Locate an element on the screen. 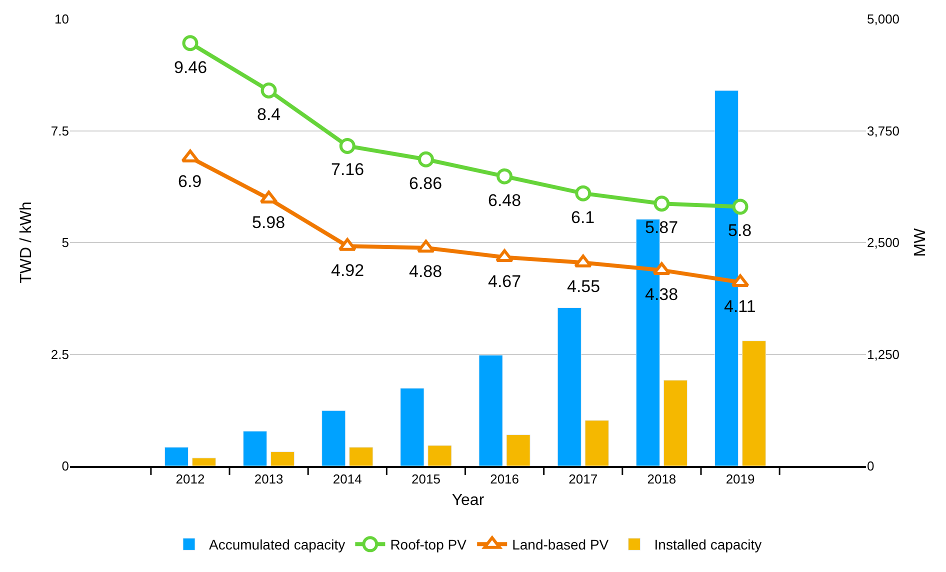  legend-label: Roof-top PV is located at coordinates (429, 544).